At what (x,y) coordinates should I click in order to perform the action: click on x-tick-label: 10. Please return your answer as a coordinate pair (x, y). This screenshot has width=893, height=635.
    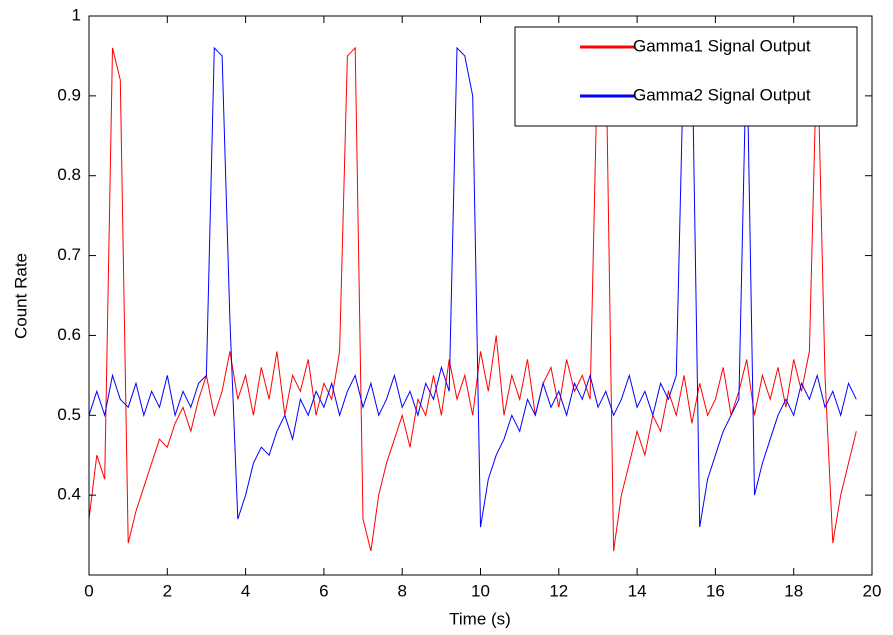
    Looking at the image, I should click on (480, 590).